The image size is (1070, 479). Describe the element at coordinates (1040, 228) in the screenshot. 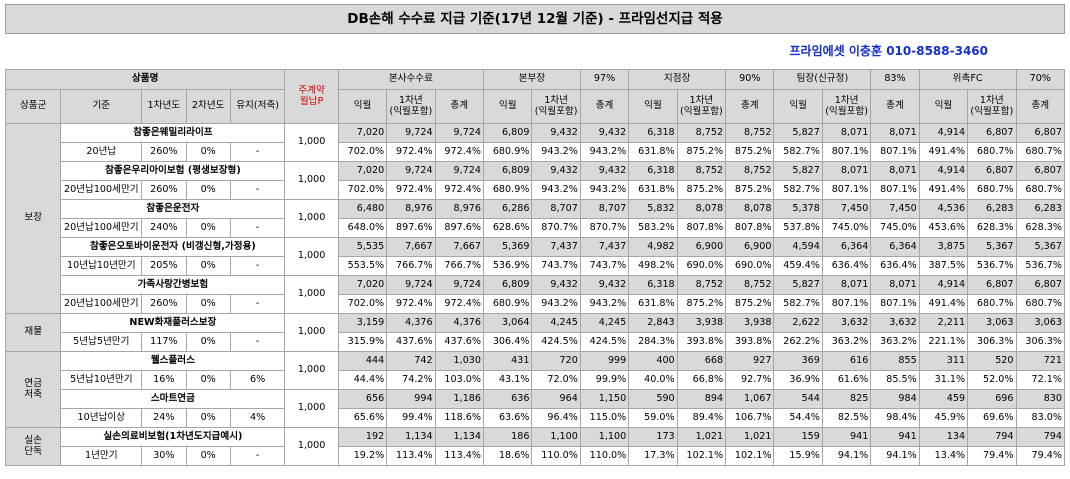

I see `percent-cell: 628.3%` at that location.